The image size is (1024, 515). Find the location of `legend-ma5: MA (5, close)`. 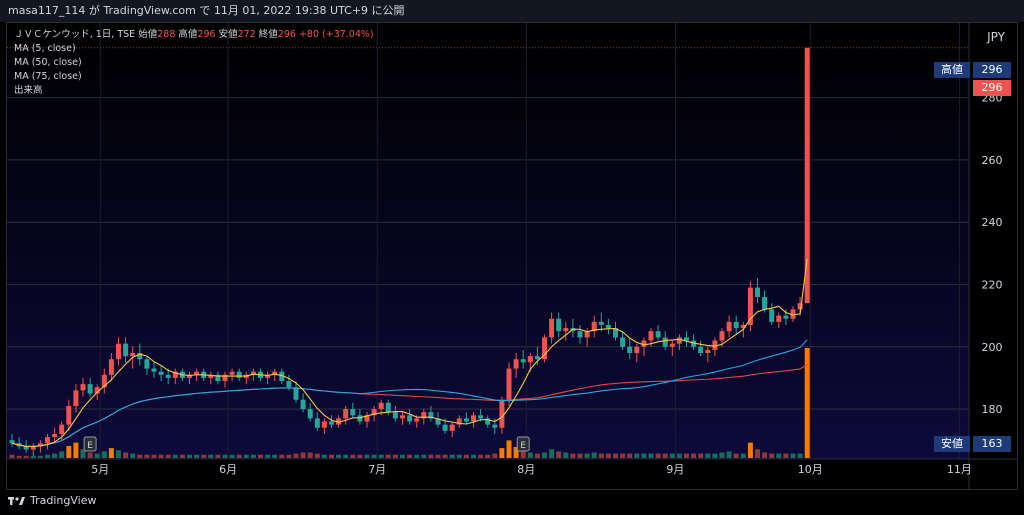

legend-ma5: MA (5, close) is located at coordinates (45, 48).